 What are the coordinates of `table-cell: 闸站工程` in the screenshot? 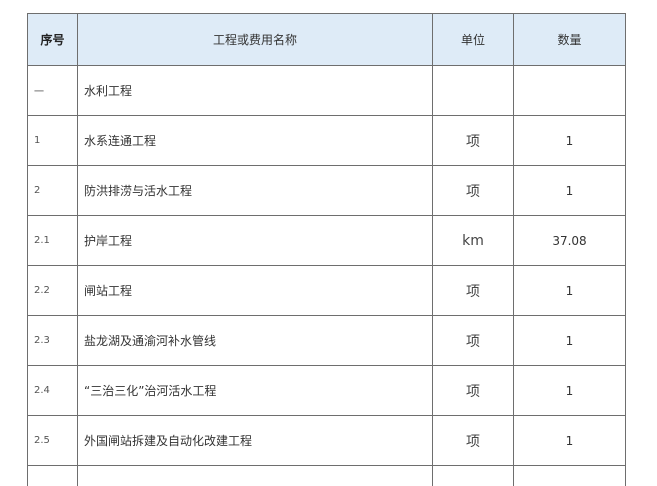 It's located at (255, 291).